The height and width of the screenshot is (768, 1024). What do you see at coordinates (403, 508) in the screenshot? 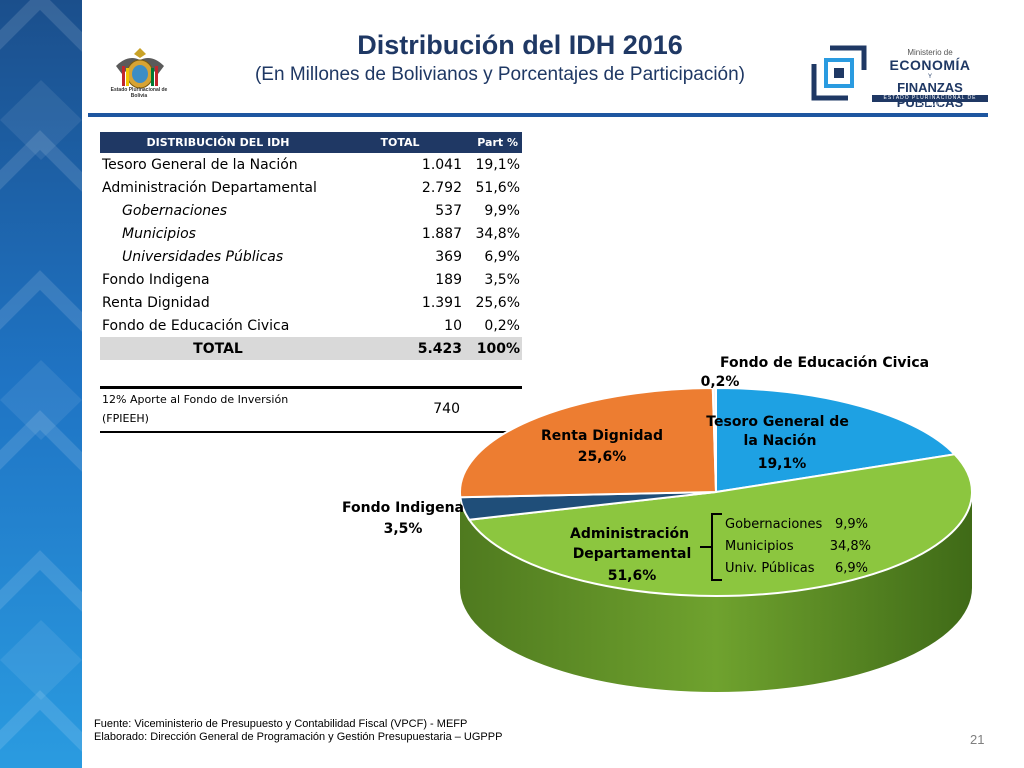
I see `slice-label-name: Fondo Indigena` at bounding box center [403, 508].